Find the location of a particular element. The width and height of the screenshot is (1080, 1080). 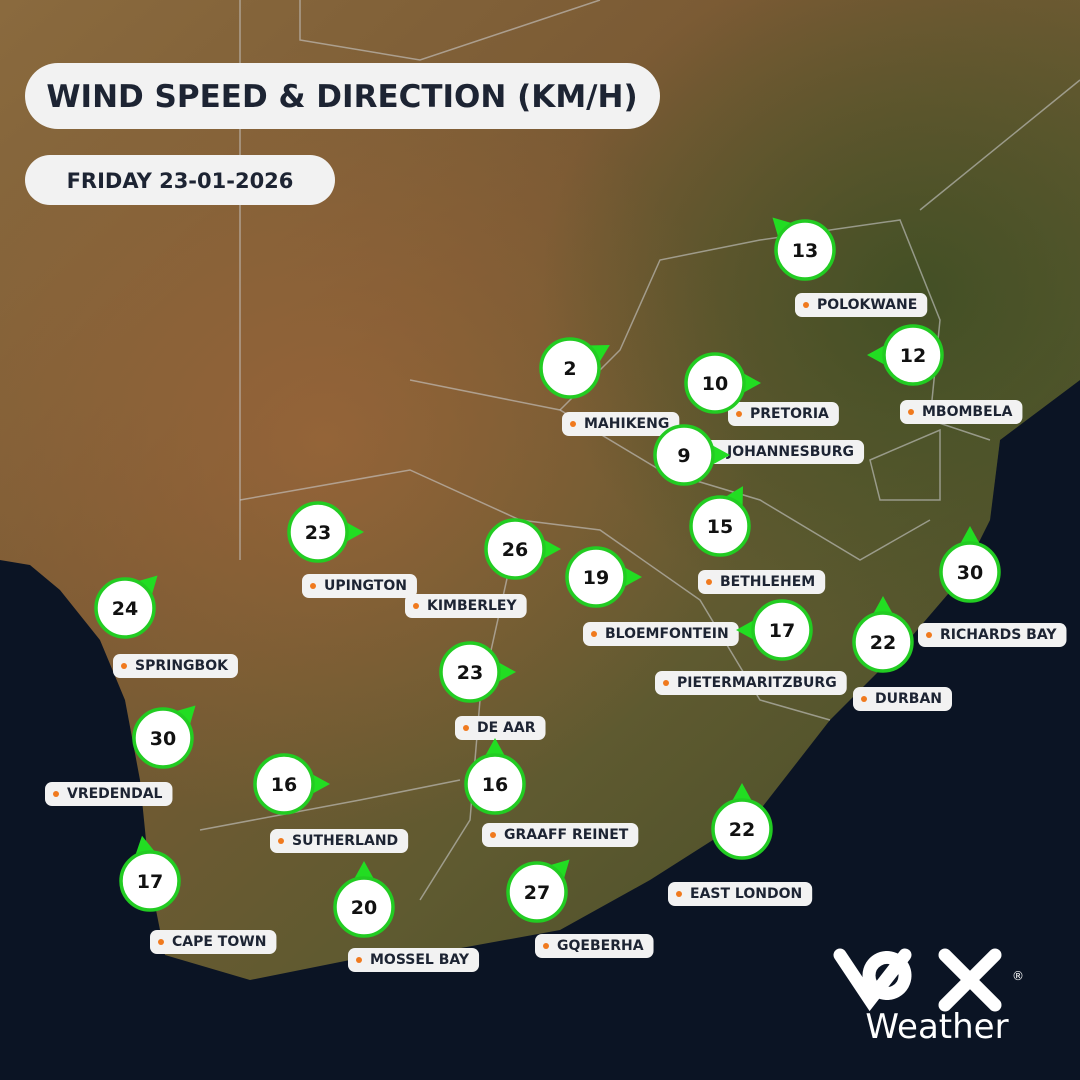

city: SUTHERLAND 16 is located at coordinates (331, 803).